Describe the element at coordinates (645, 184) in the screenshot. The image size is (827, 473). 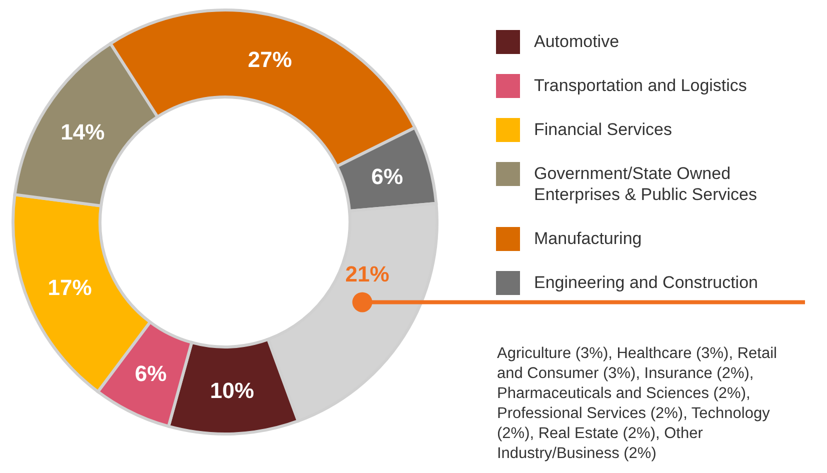
I see `legend-label: Government/State Owned Enterprises & Public Services` at that location.